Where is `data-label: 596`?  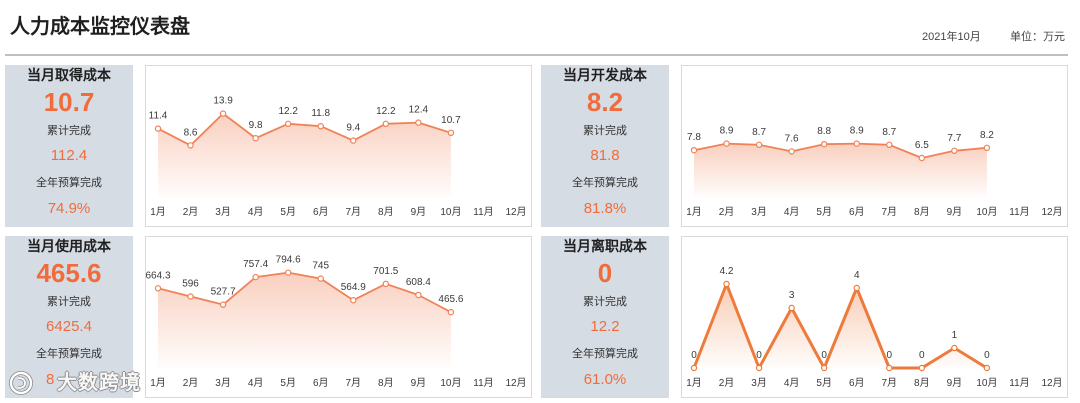
data-label: 596 is located at coordinates (190, 283).